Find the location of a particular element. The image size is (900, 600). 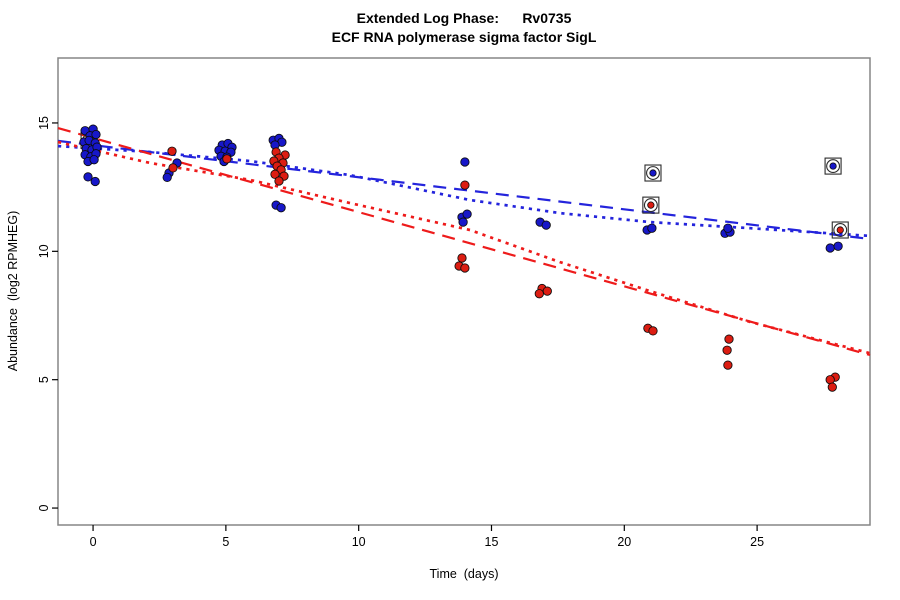

blue-smooth-fit-line is located at coordinates (464, 191).